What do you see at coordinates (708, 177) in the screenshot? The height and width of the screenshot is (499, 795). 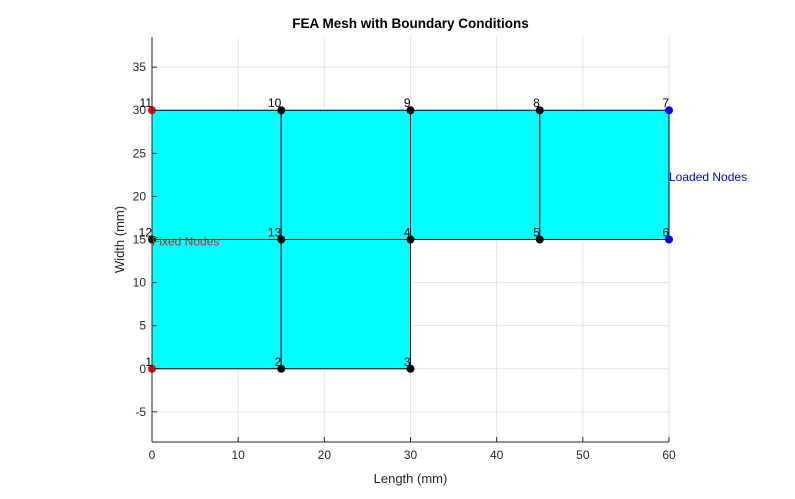 I see `loaded-nodes-annotation: Loaded Nodes` at bounding box center [708, 177].